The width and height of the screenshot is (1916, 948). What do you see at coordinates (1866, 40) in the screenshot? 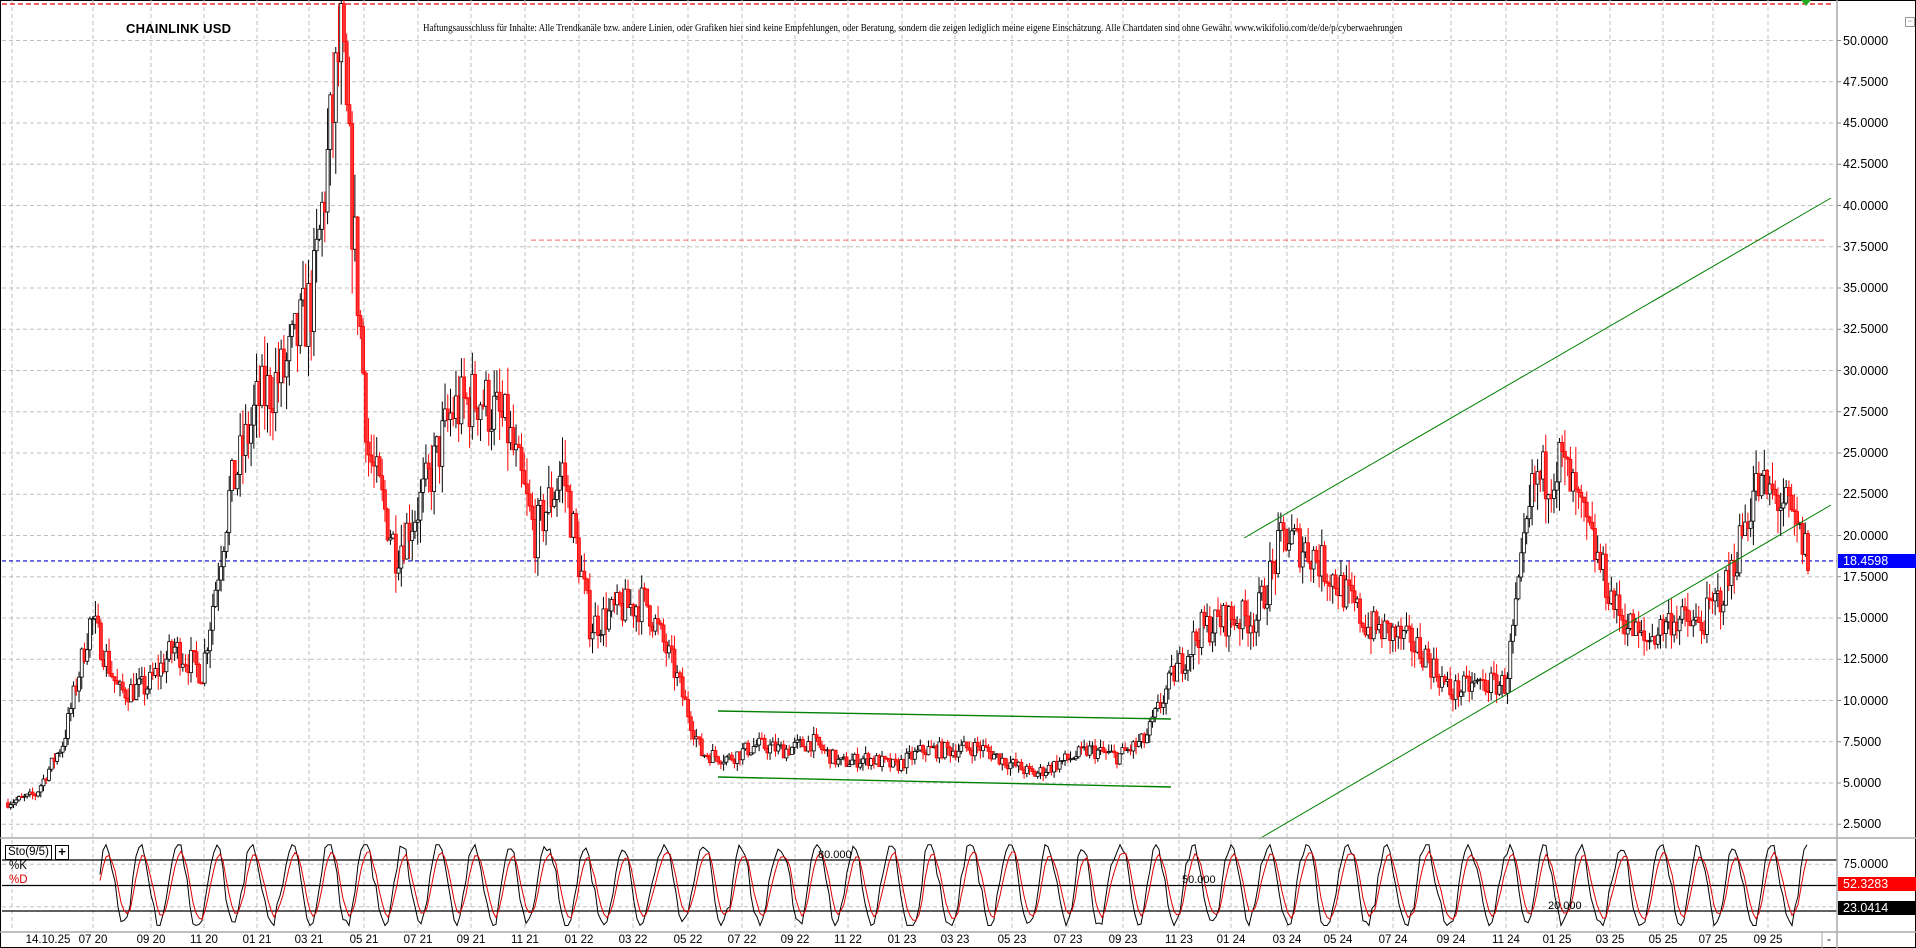
I see `price-axis-label: 50.0000` at bounding box center [1866, 40].